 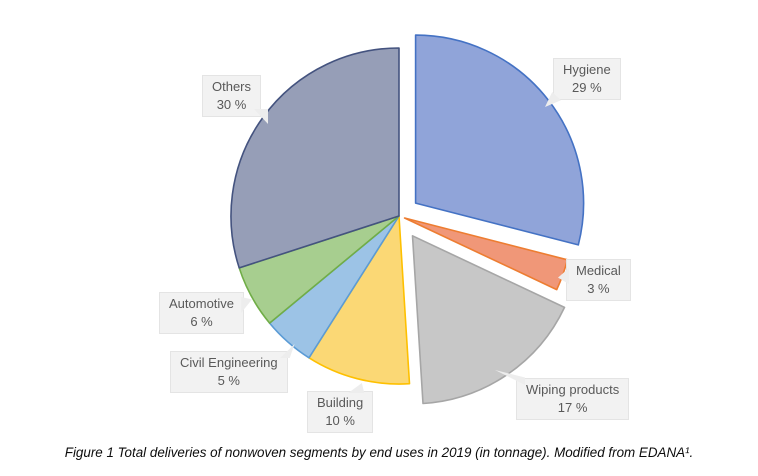 I want to click on callout-automotive-label: Automotive, so click(x=202, y=303).